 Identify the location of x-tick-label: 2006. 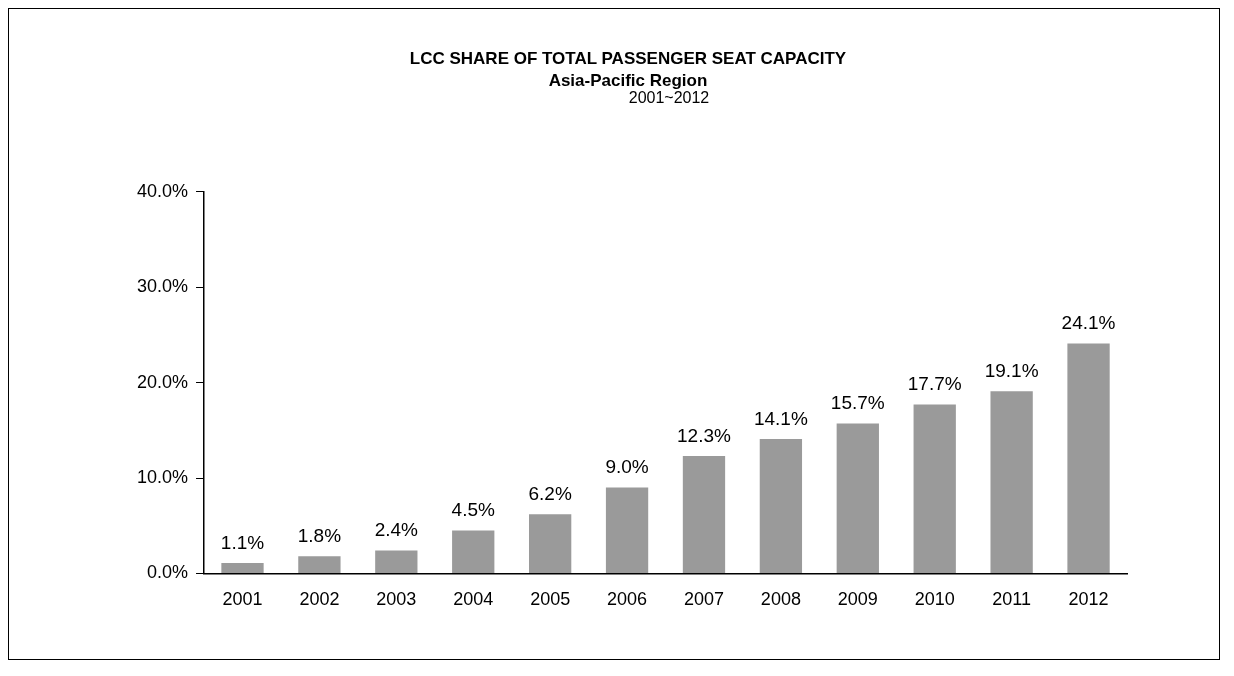
(627, 599).